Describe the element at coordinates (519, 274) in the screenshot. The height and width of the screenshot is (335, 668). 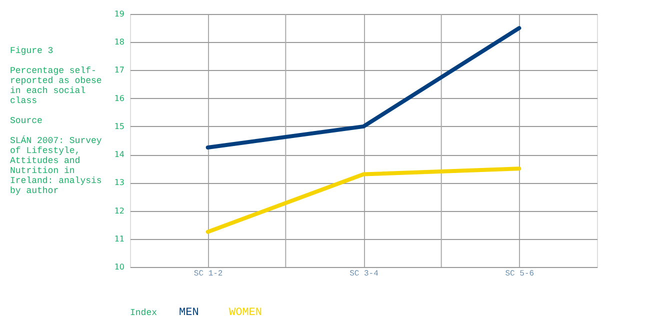
I see `x-tick-label: SC 5-6` at that location.